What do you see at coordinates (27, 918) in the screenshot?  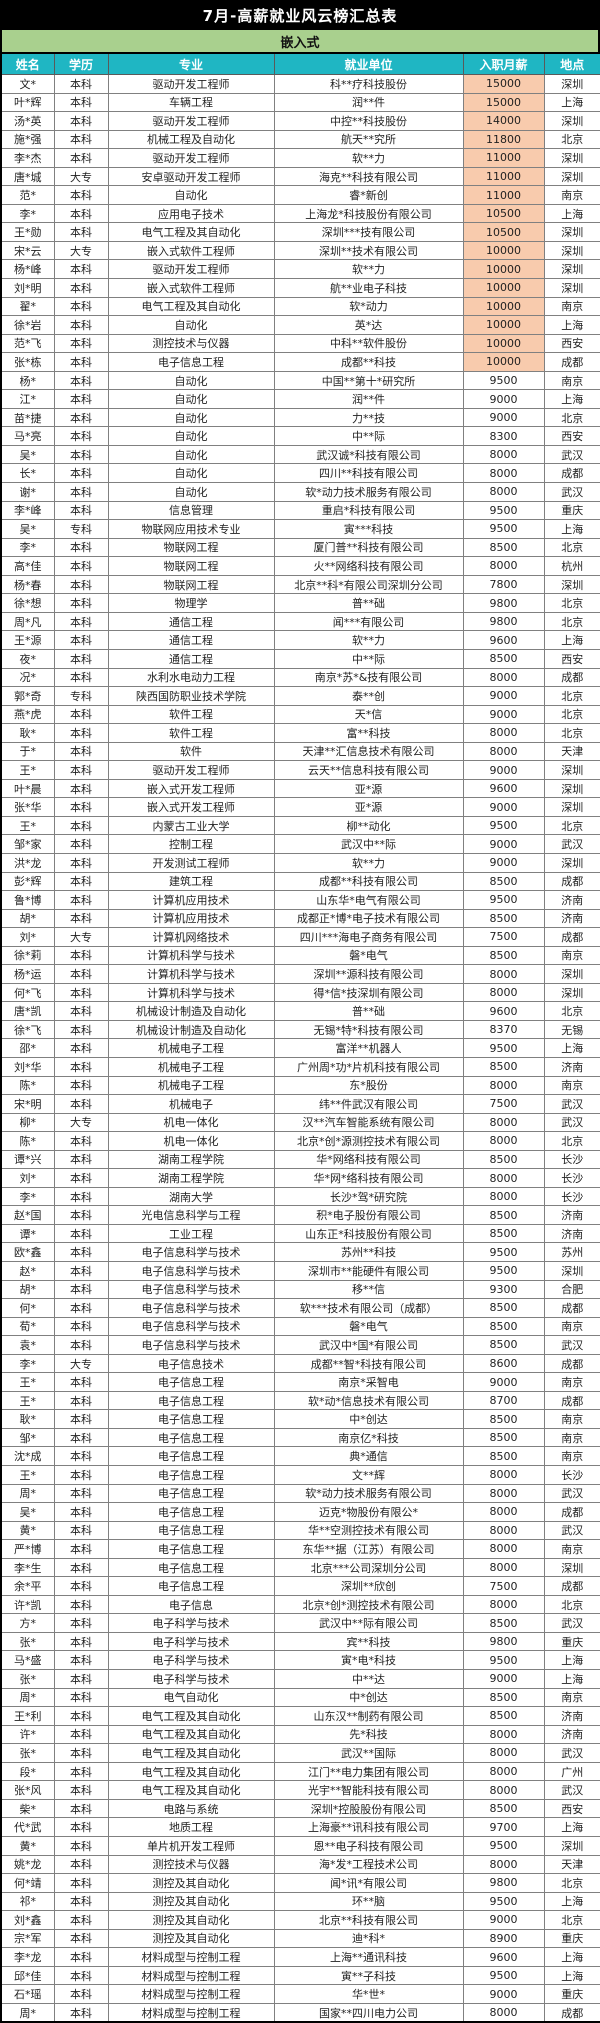 I see `cell-name: 胡*` at bounding box center [27, 918].